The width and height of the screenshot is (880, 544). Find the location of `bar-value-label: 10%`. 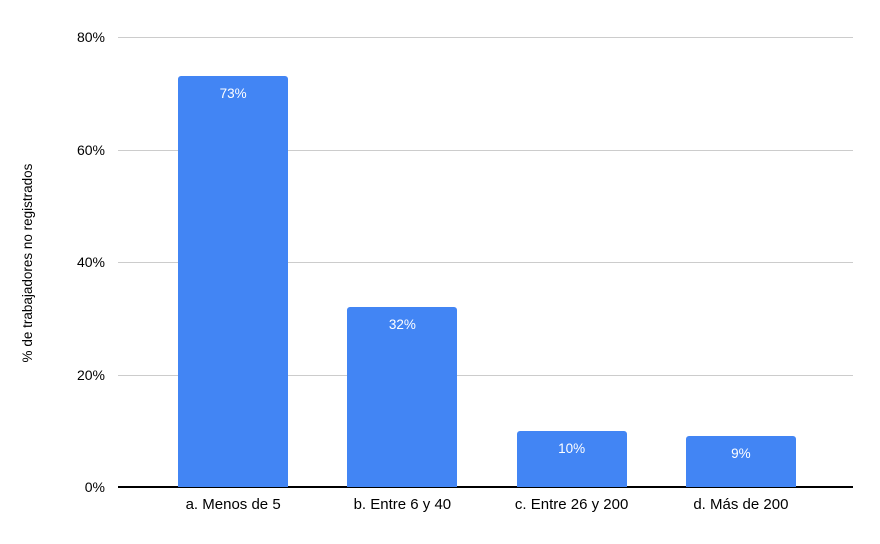

bar-value-label: 10% is located at coordinates (572, 448).